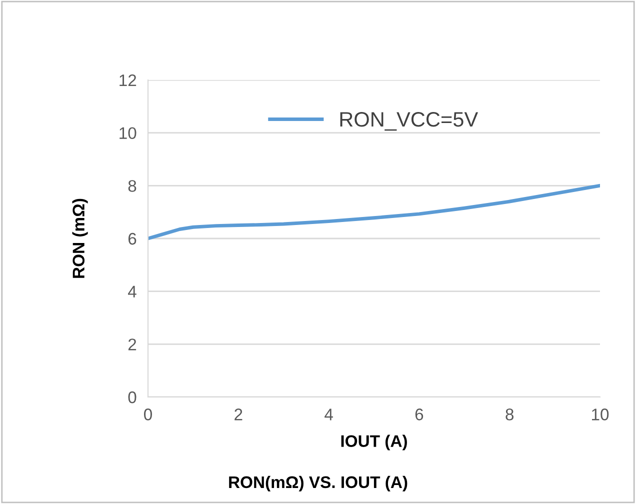  I want to click on y-axis-title: RON (mΩ), so click(80, 238).